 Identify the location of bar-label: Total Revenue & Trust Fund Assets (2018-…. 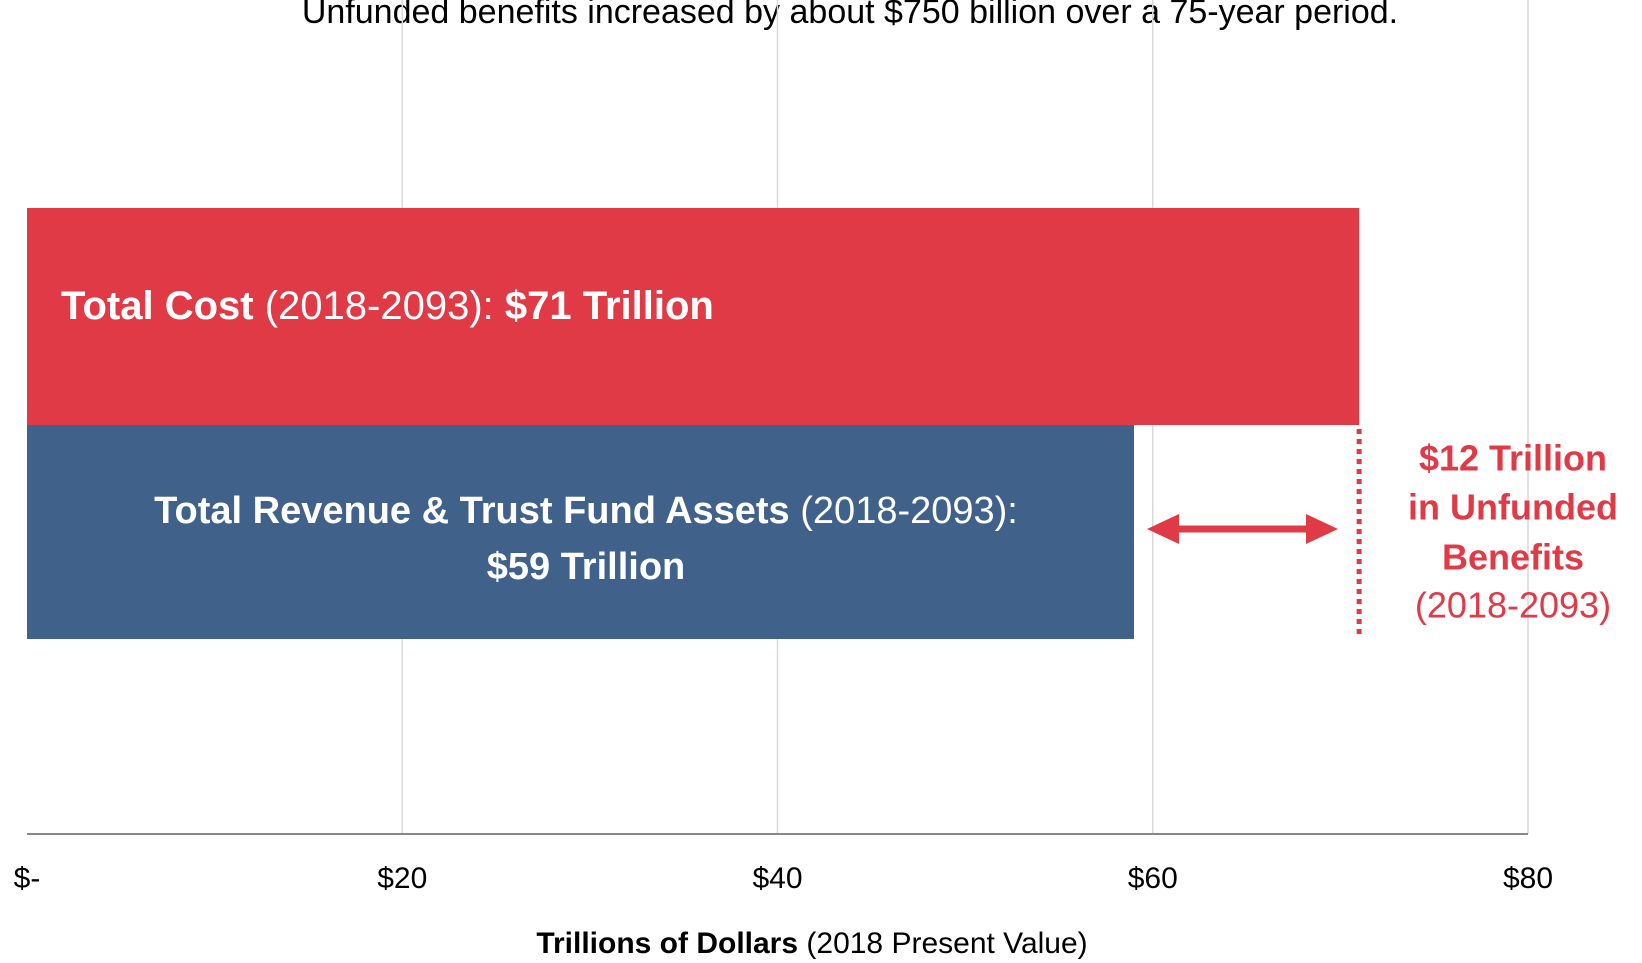
(586, 511).